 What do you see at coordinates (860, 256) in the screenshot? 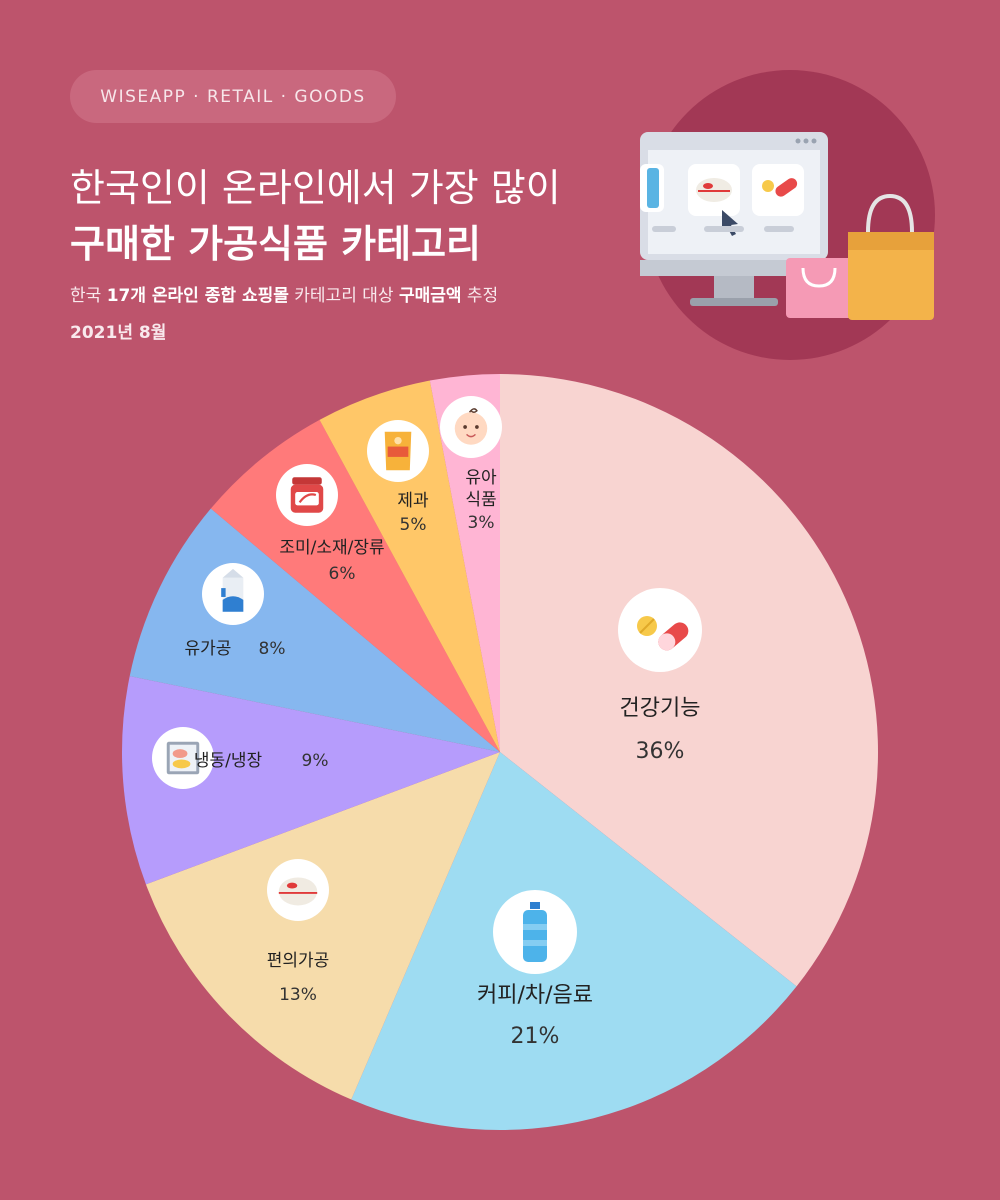
I see `shopping-bags-icon` at bounding box center [860, 256].